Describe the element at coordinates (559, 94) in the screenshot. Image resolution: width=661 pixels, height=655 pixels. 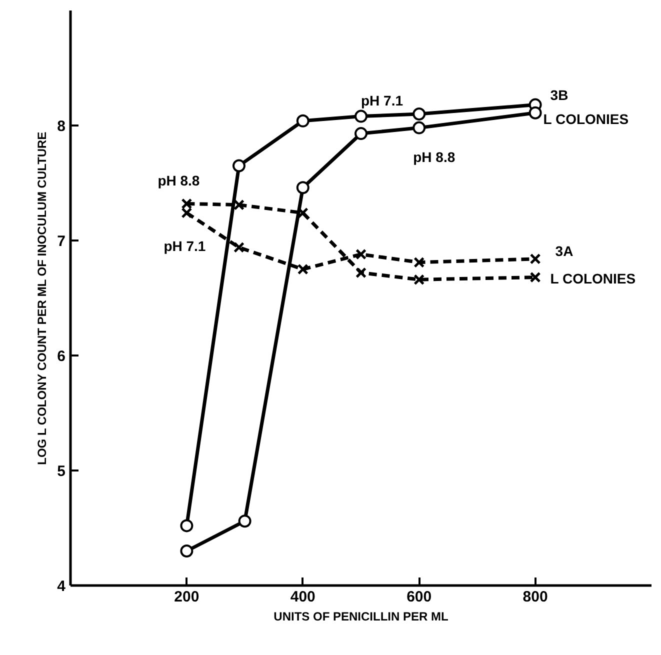
I see `annotation: 3B` at that location.